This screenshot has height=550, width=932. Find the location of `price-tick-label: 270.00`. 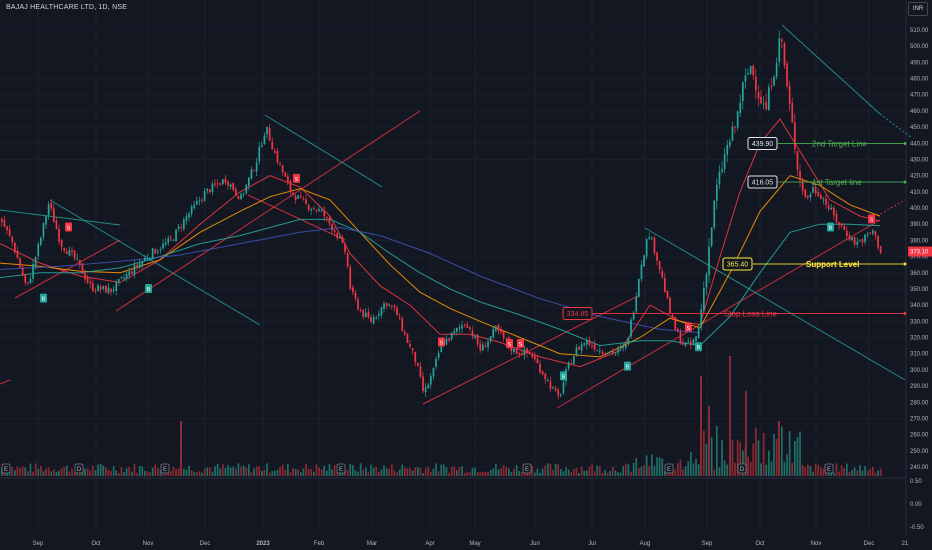

price-tick-label: 270.00 is located at coordinates (919, 419).